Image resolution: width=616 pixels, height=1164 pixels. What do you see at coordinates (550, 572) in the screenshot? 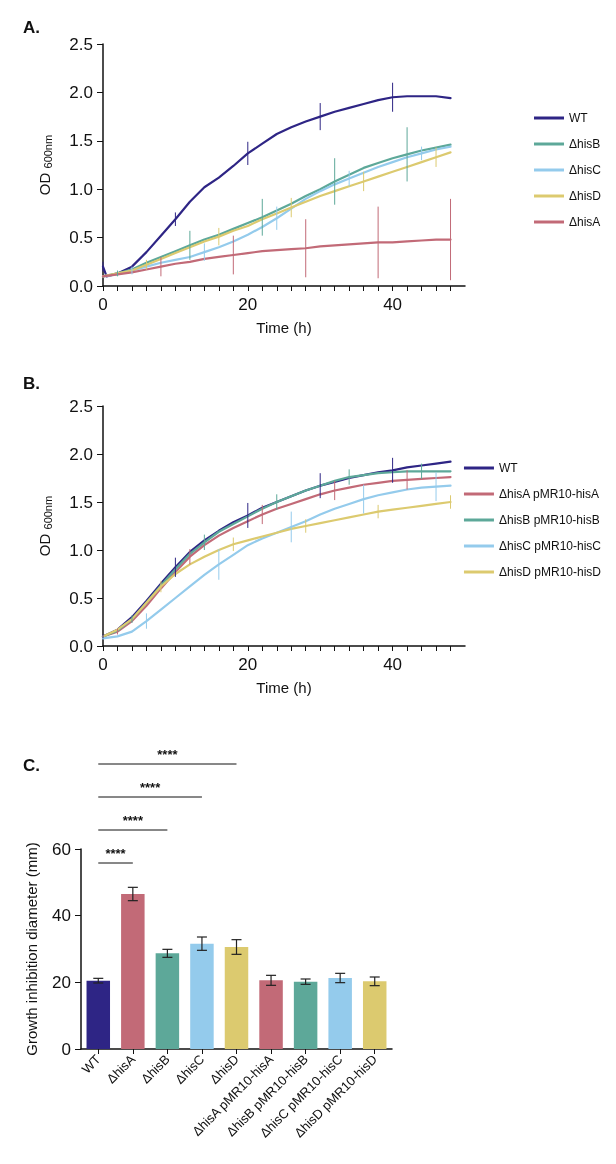
I see `legend-label: ΔhisD pMR10-hisD` at bounding box center [550, 572].